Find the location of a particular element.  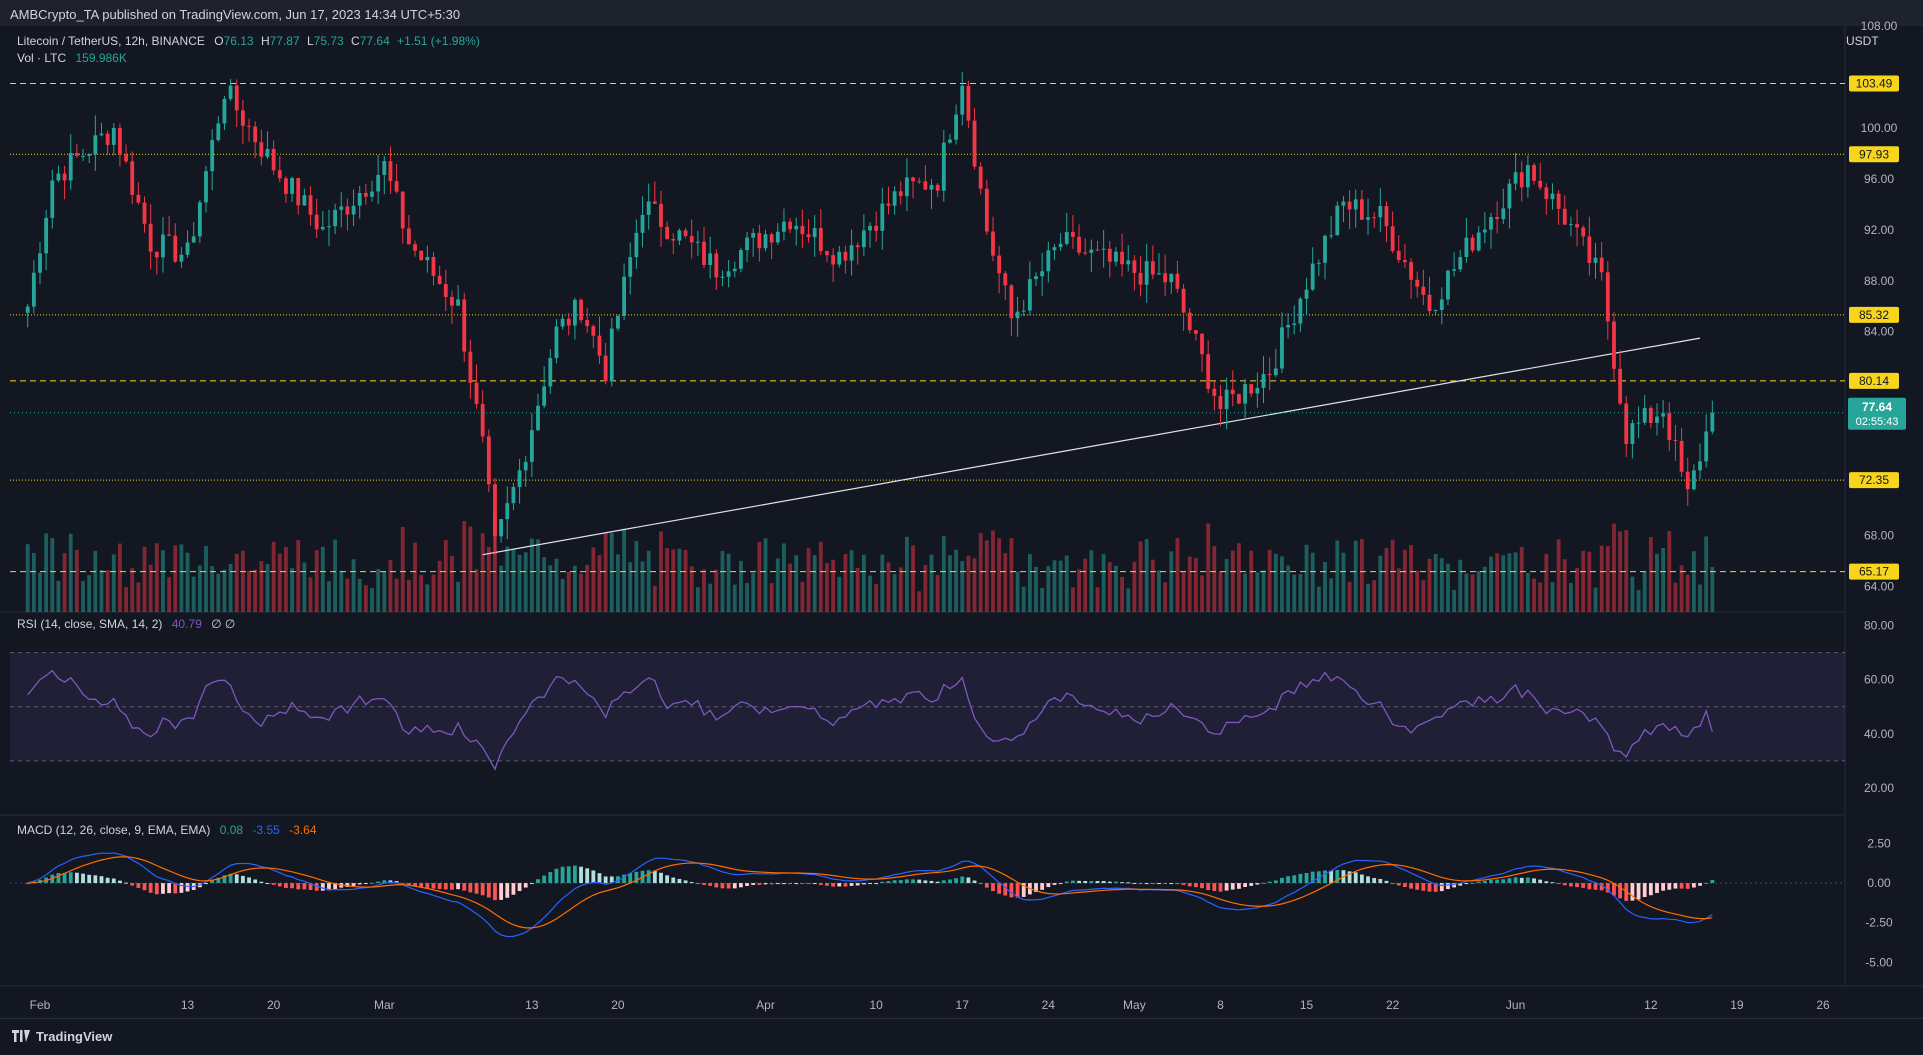

time-tick: 12 is located at coordinates (1651, 1005).